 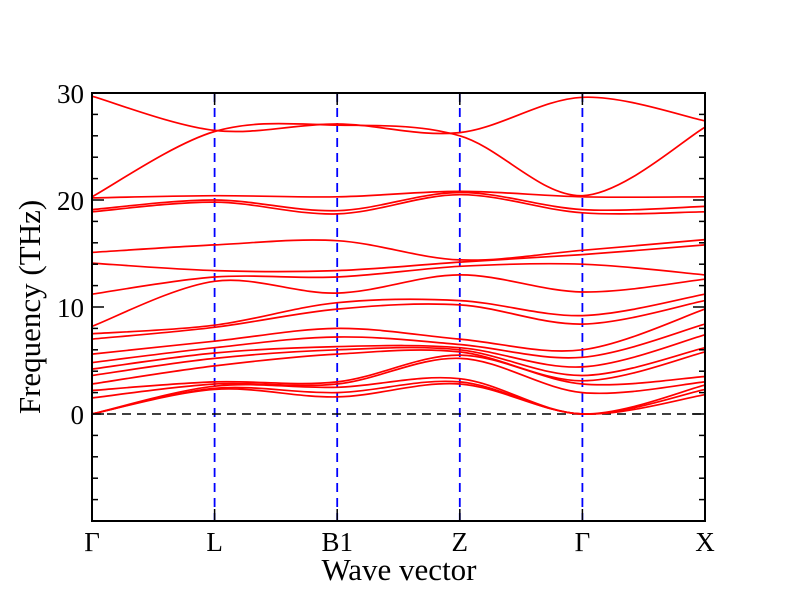 I want to click on y-tick-label-1: 10, so click(x=70, y=308).